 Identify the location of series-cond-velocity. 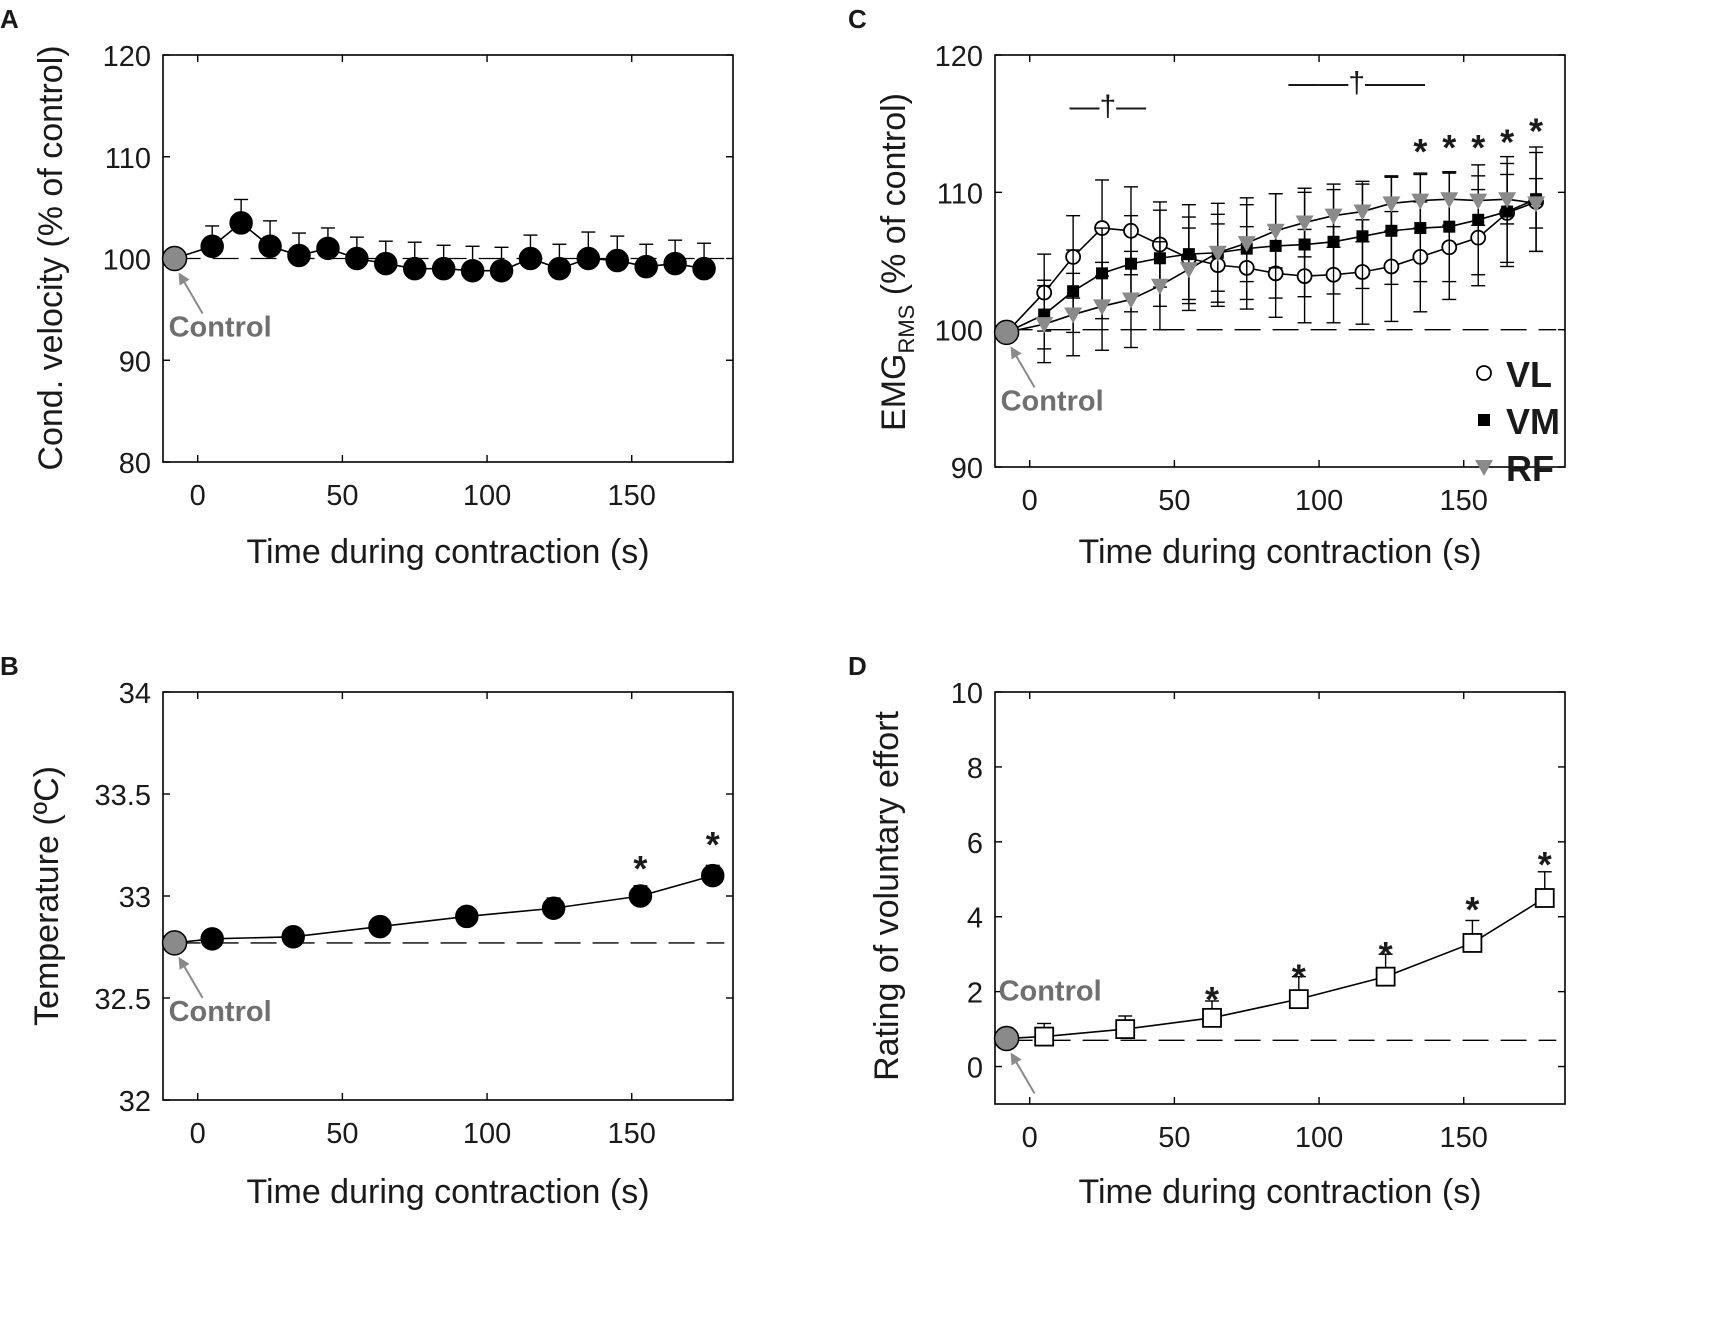
(445, 240).